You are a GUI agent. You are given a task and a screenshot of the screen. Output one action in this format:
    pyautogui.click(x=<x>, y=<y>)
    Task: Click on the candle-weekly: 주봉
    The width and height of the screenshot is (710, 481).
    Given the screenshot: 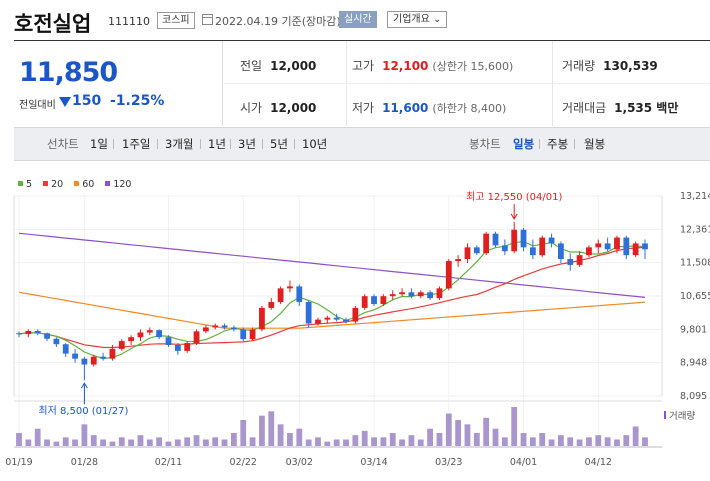 What is the action you would take?
    pyautogui.click(x=558, y=144)
    